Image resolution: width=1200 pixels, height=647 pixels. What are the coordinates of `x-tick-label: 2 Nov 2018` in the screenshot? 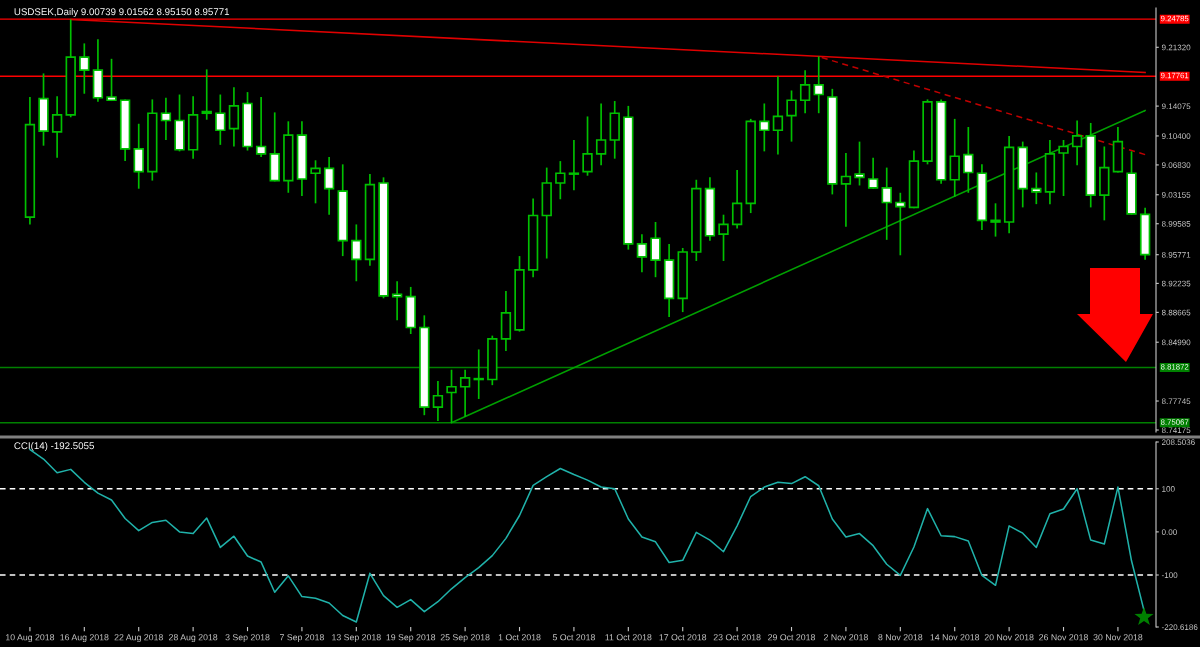 It's located at (845, 637).